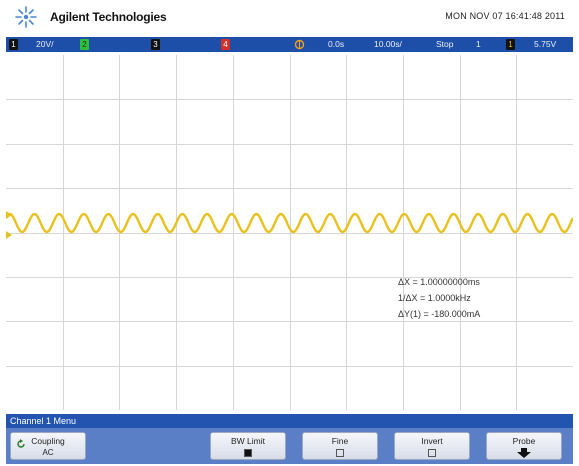  Describe the element at coordinates (108, 17) in the screenshot. I see `brand-name: Agilent Technologies` at that location.